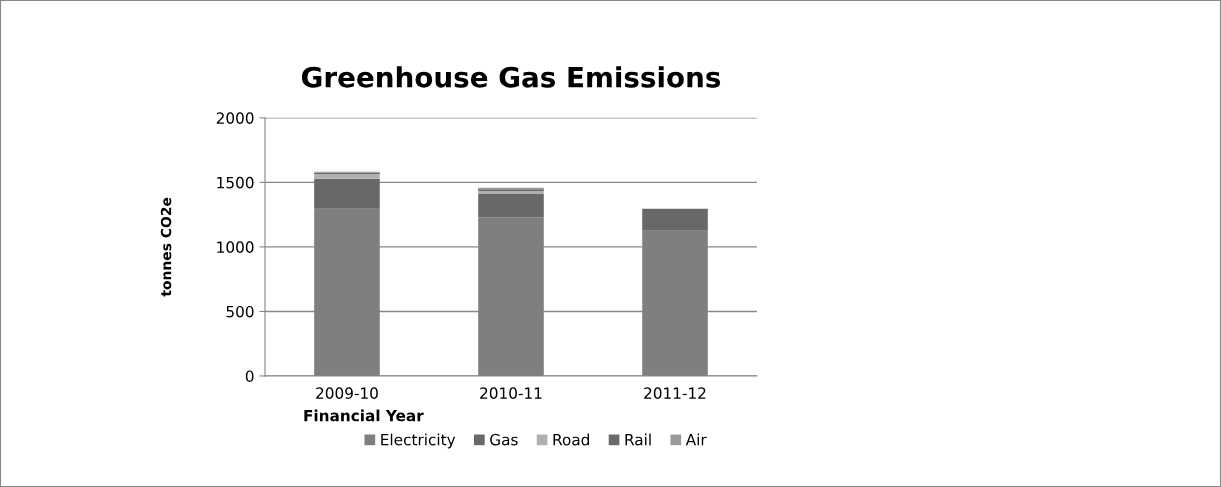  What do you see at coordinates (166, 247) in the screenshot?
I see `y-axis-title: tonnes CO2e` at bounding box center [166, 247].